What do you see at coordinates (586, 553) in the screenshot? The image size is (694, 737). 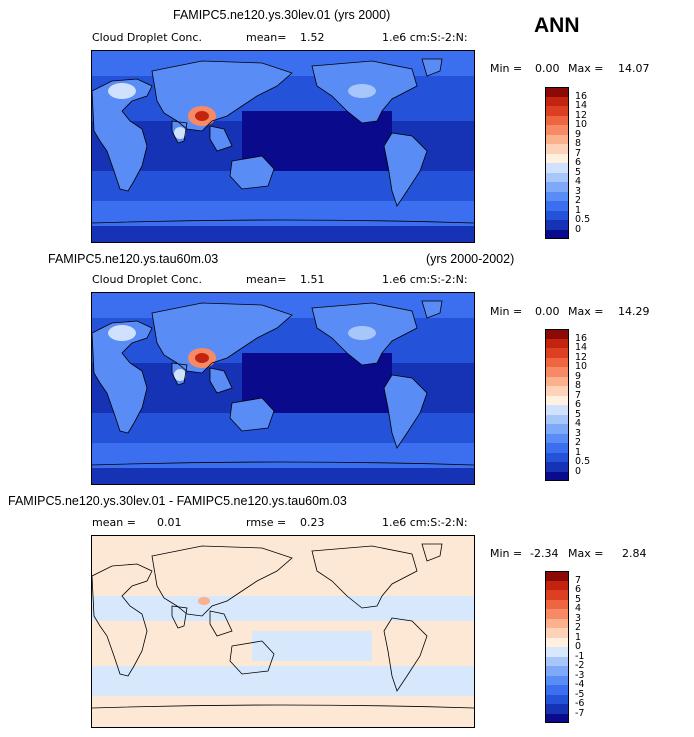 I see `panel3-max-label: Max =` at bounding box center [586, 553].